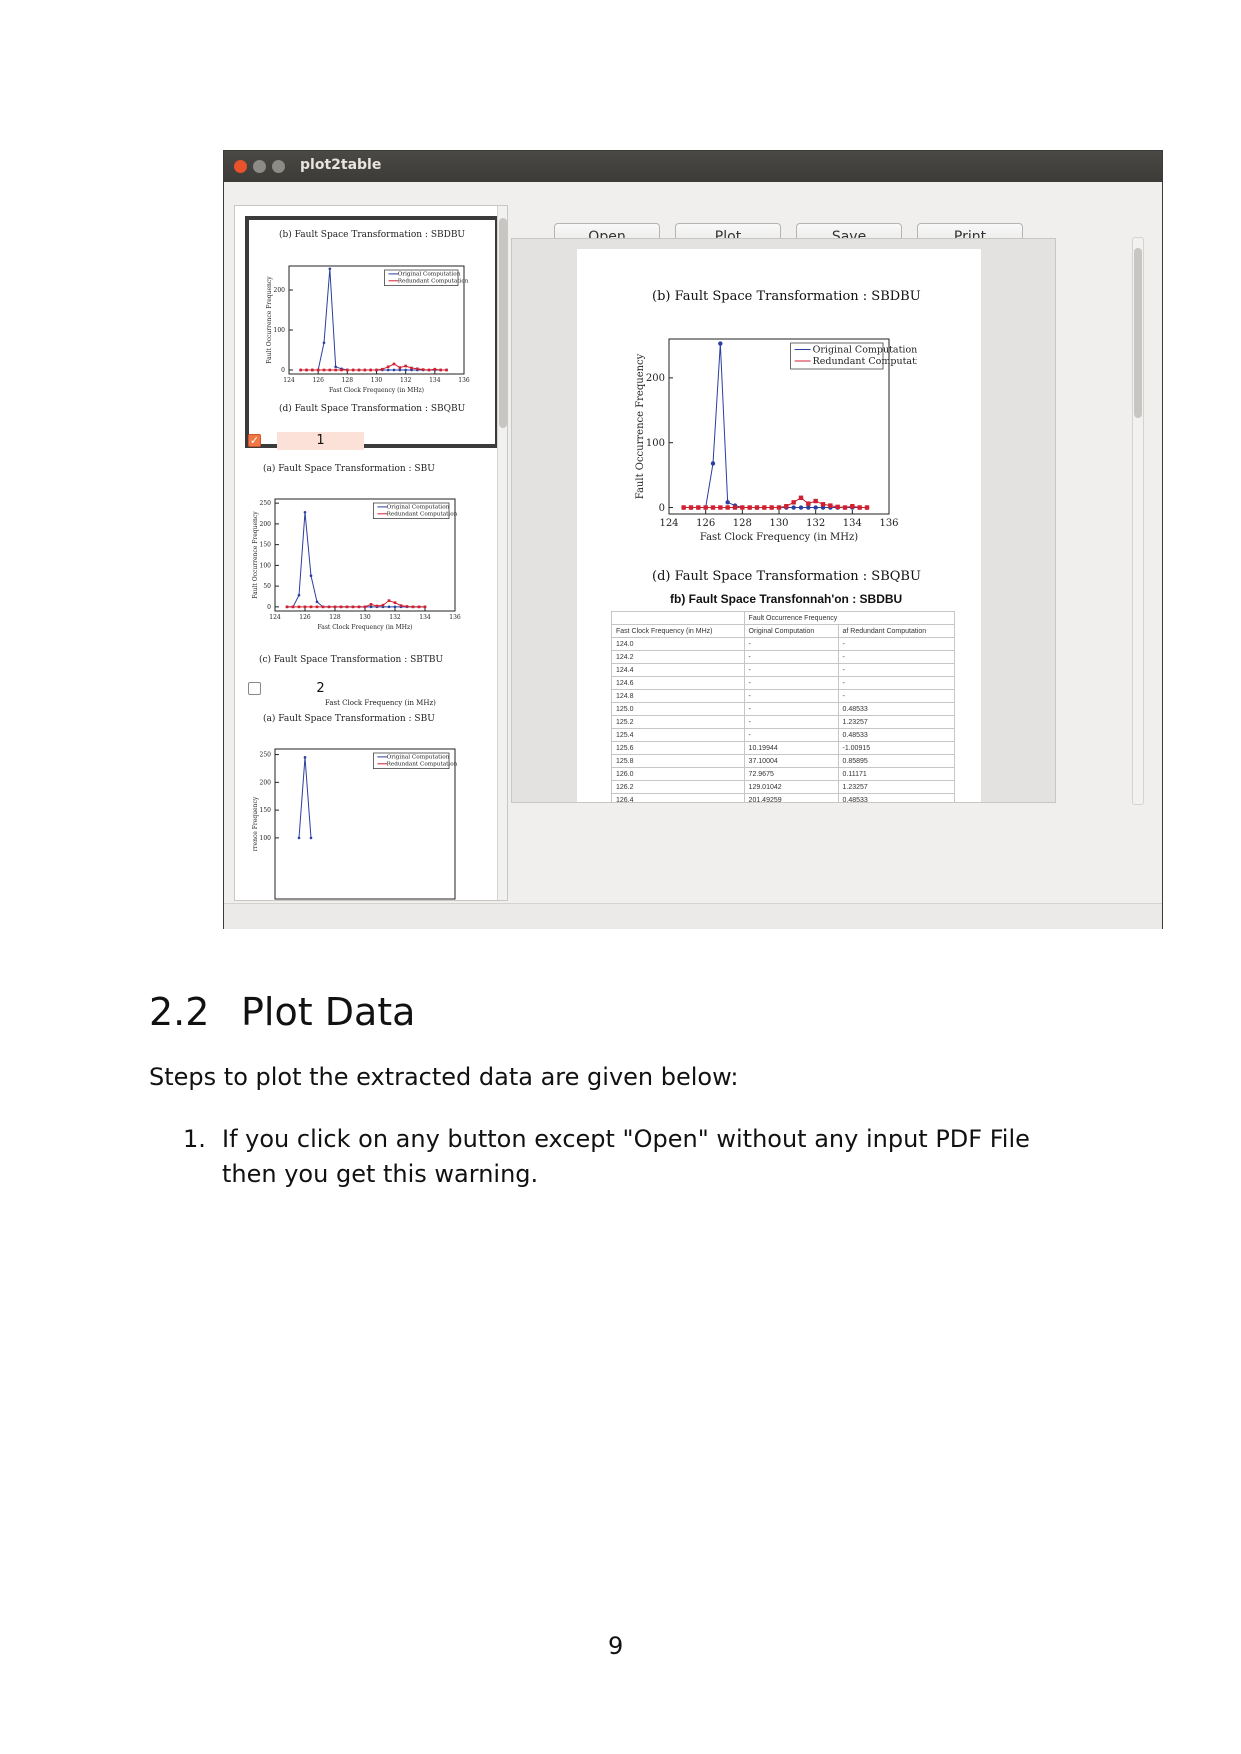 This screenshot has width=1241, height=1754. Describe the element at coordinates (278, 166) in the screenshot. I see `maximize-icon` at that location.